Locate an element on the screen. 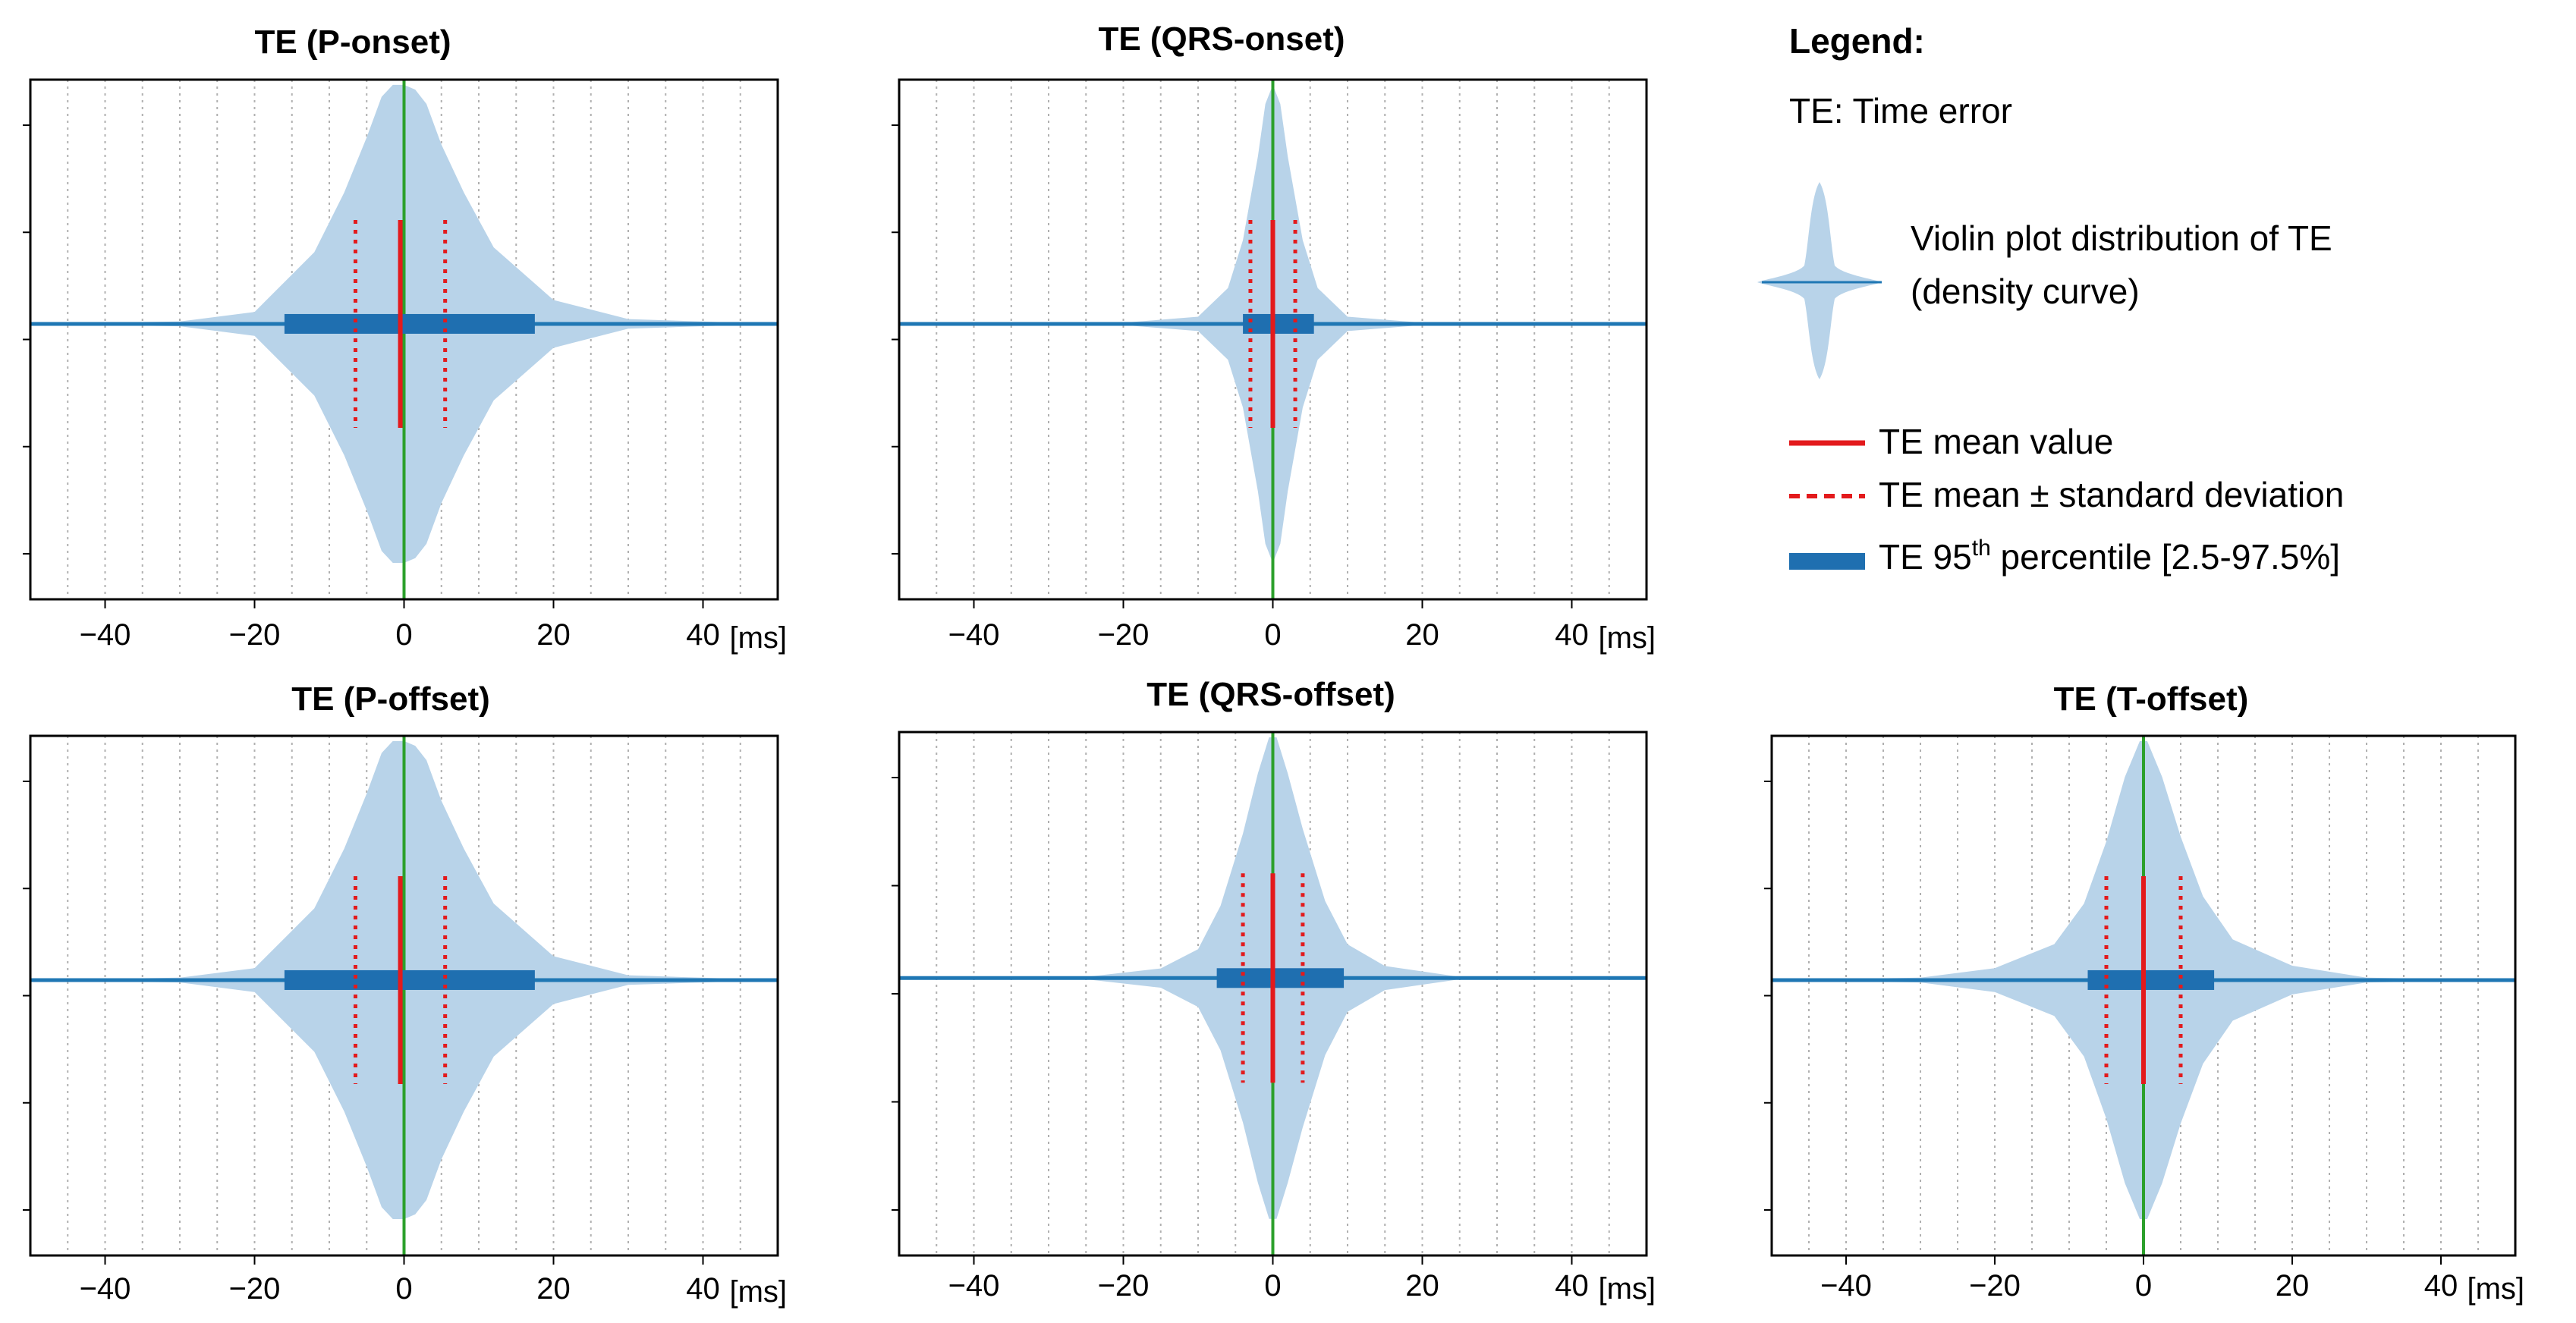 The image size is (2576, 1323). legend-percentile-suffix: percentile [2.5-97.5%] is located at coordinates (2165, 557).